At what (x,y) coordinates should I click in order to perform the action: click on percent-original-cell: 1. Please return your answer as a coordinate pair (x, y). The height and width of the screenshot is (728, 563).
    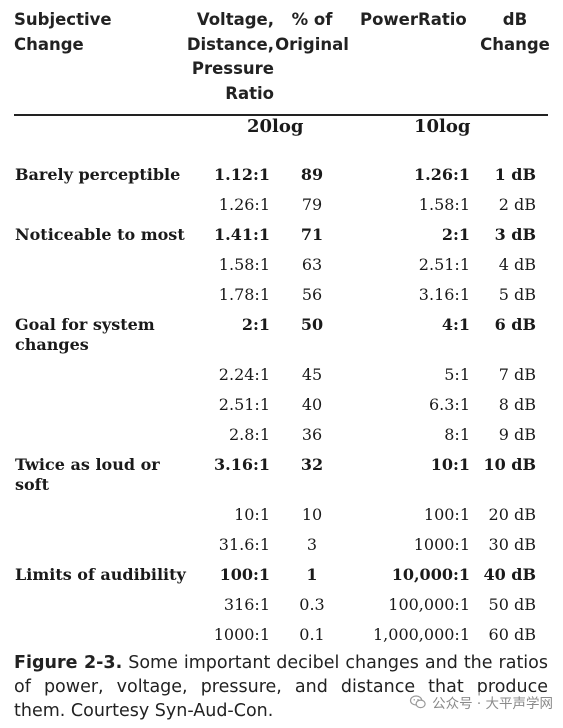
    Looking at the image, I should click on (312, 574).